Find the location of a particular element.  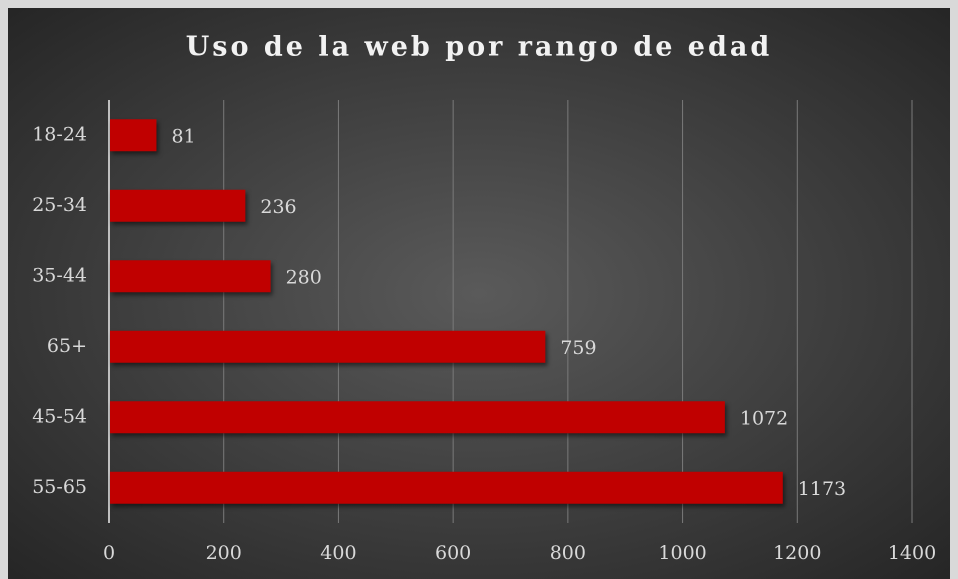

data-label: 1072 is located at coordinates (764, 418).